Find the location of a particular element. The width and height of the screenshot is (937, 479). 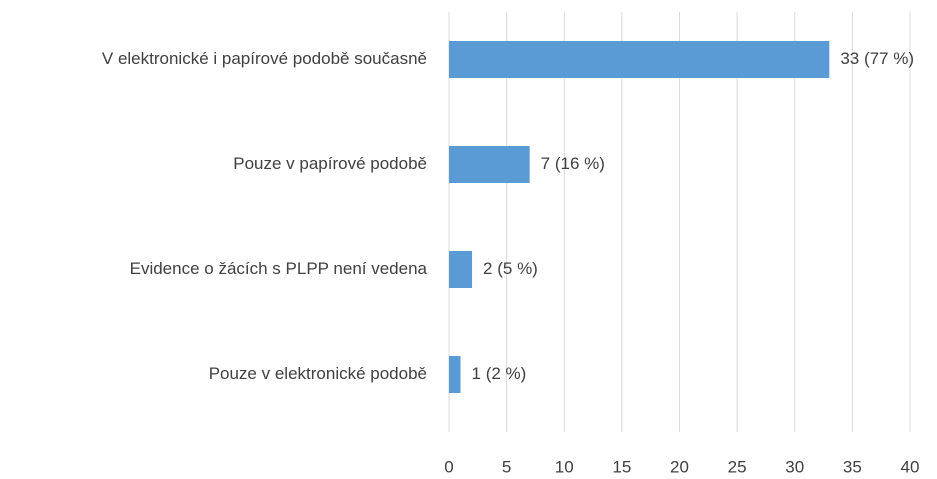

x-tick-label: 25 is located at coordinates (737, 466).